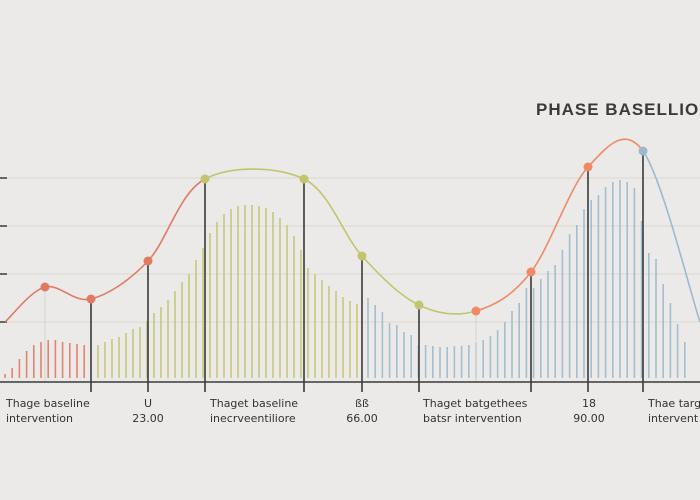 This screenshot has width=700, height=500. I want to click on y-axis-ticks, so click(3, 250).